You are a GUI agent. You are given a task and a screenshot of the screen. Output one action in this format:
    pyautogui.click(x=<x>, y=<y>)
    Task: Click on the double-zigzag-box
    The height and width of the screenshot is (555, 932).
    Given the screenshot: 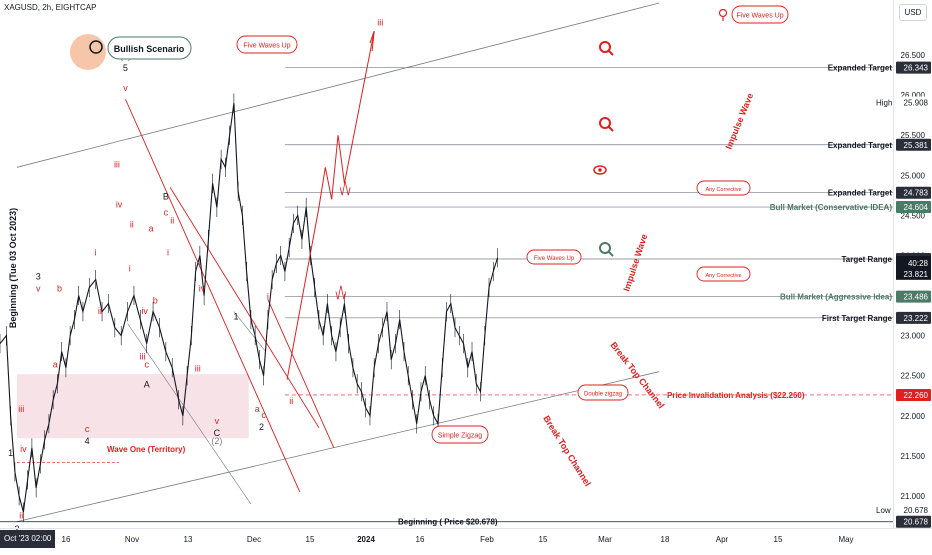 What is the action you would take?
    pyautogui.click(x=603, y=392)
    